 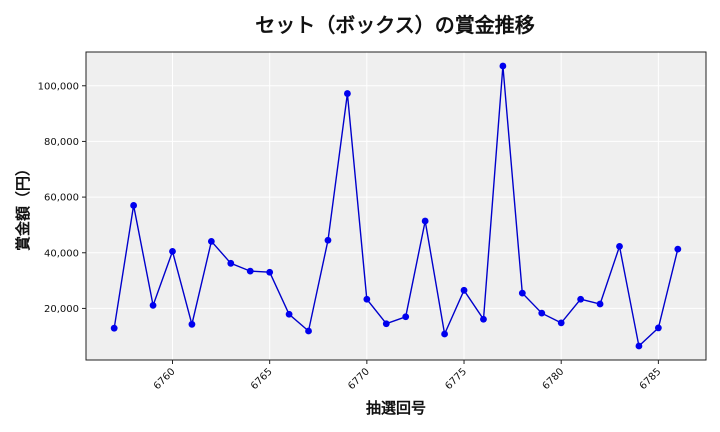 I want to click on x-tick-label: 6765, so click(x=262, y=379).